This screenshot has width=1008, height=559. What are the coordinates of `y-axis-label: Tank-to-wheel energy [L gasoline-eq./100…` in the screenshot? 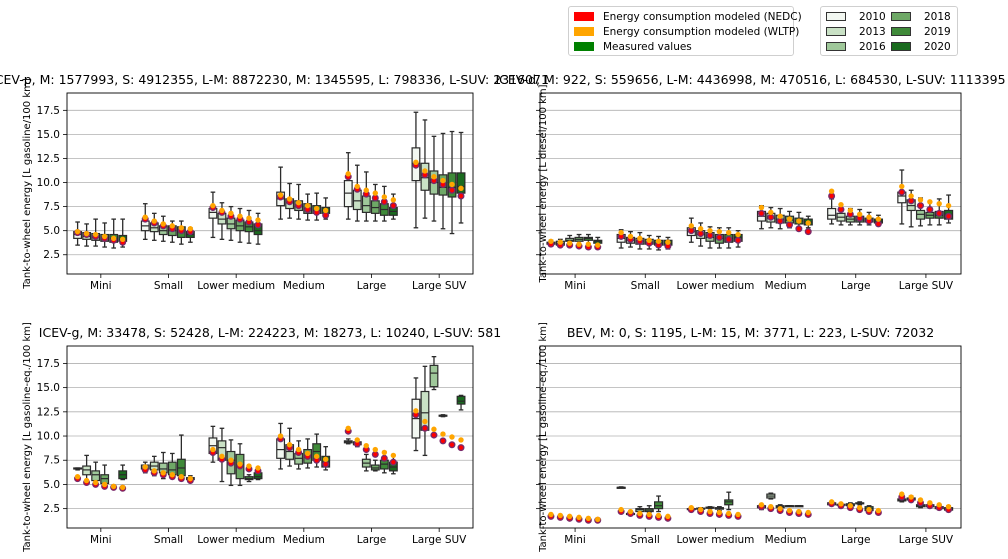 It's located at (543, 437).